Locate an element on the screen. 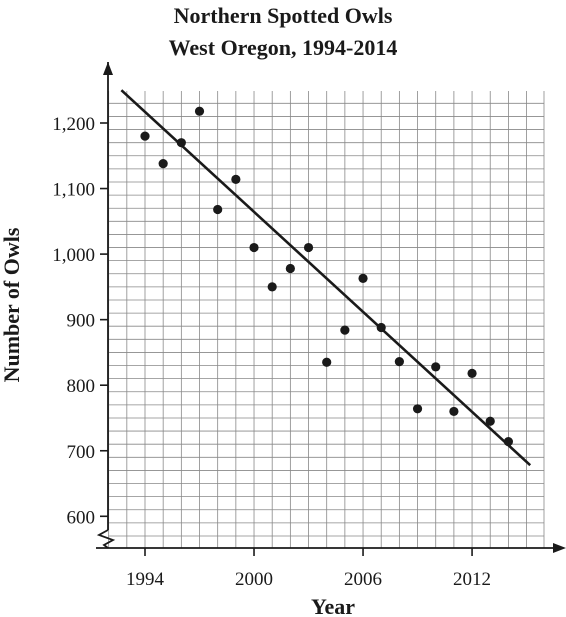 The height and width of the screenshot is (617, 566). y-axis-break is located at coordinates (106, 539).